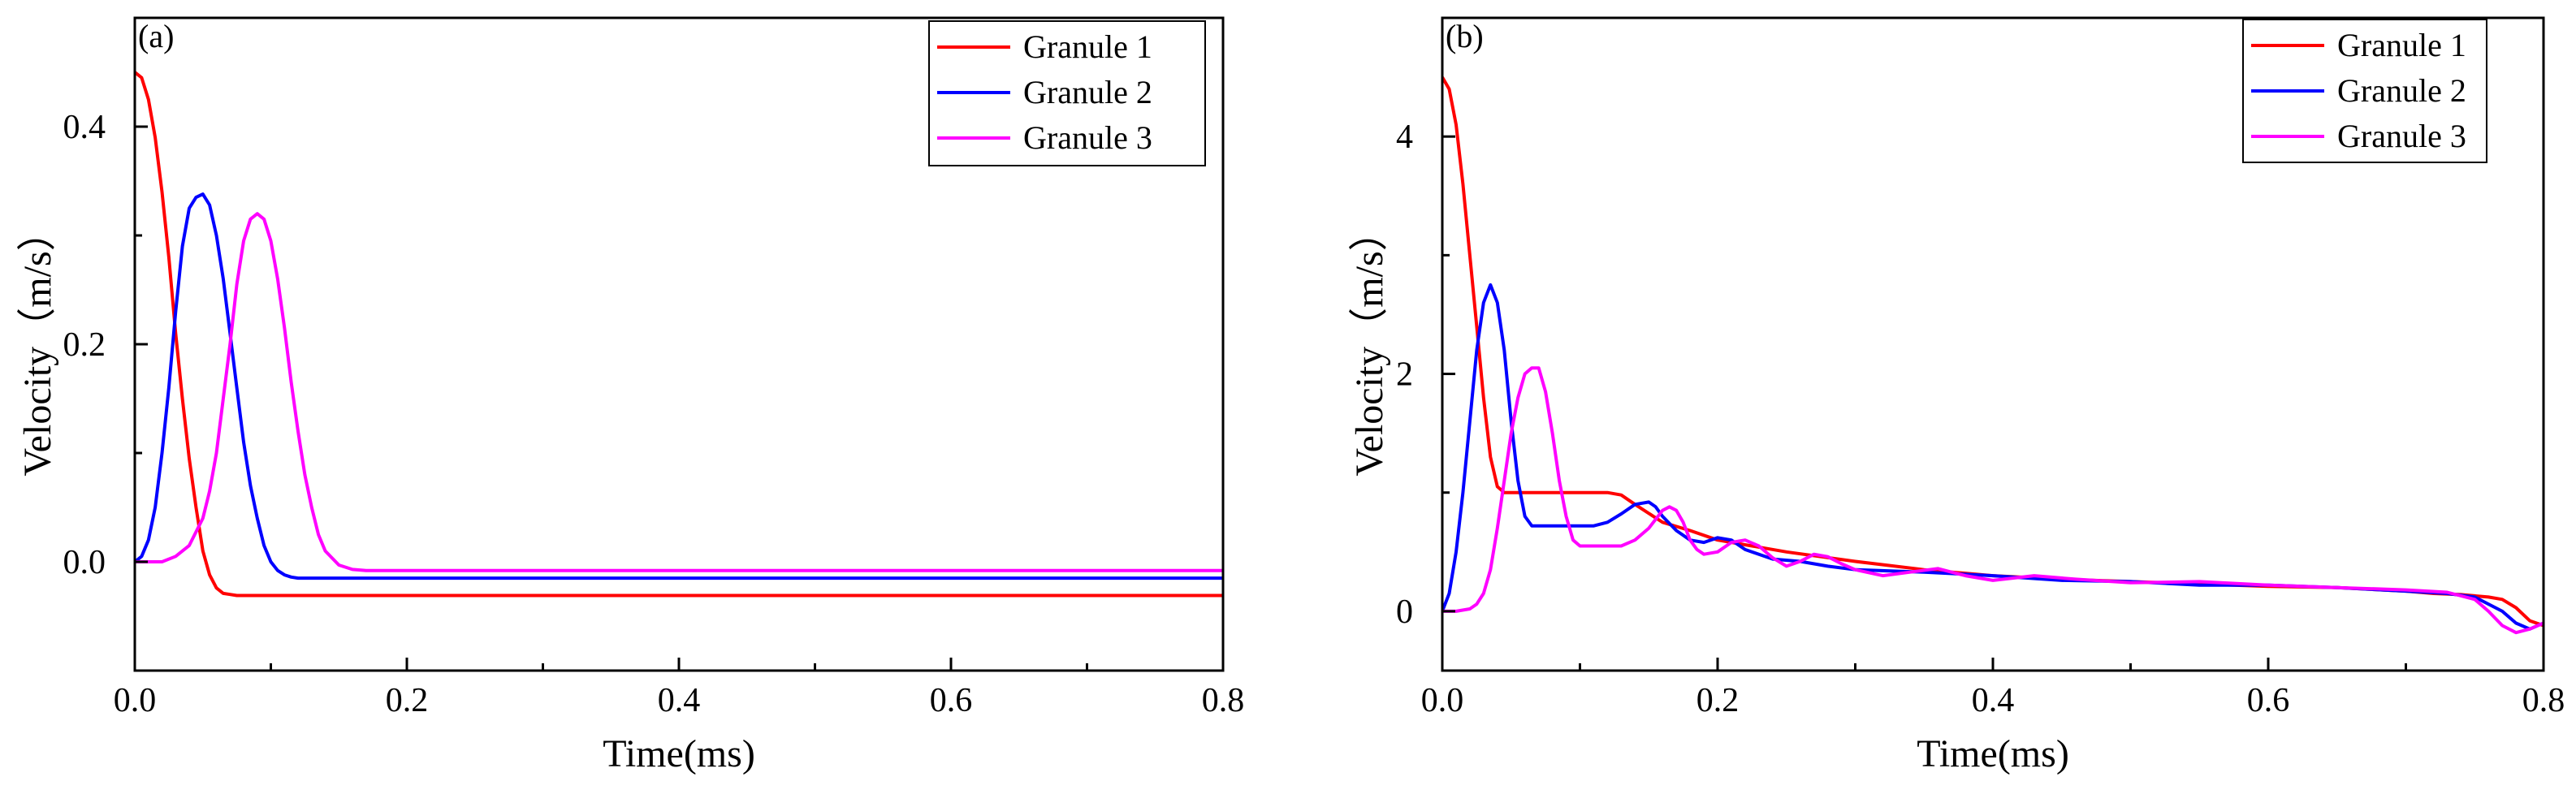 This screenshot has width=2576, height=794. I want to click on y-tick-label: 0.4, so click(85, 127).